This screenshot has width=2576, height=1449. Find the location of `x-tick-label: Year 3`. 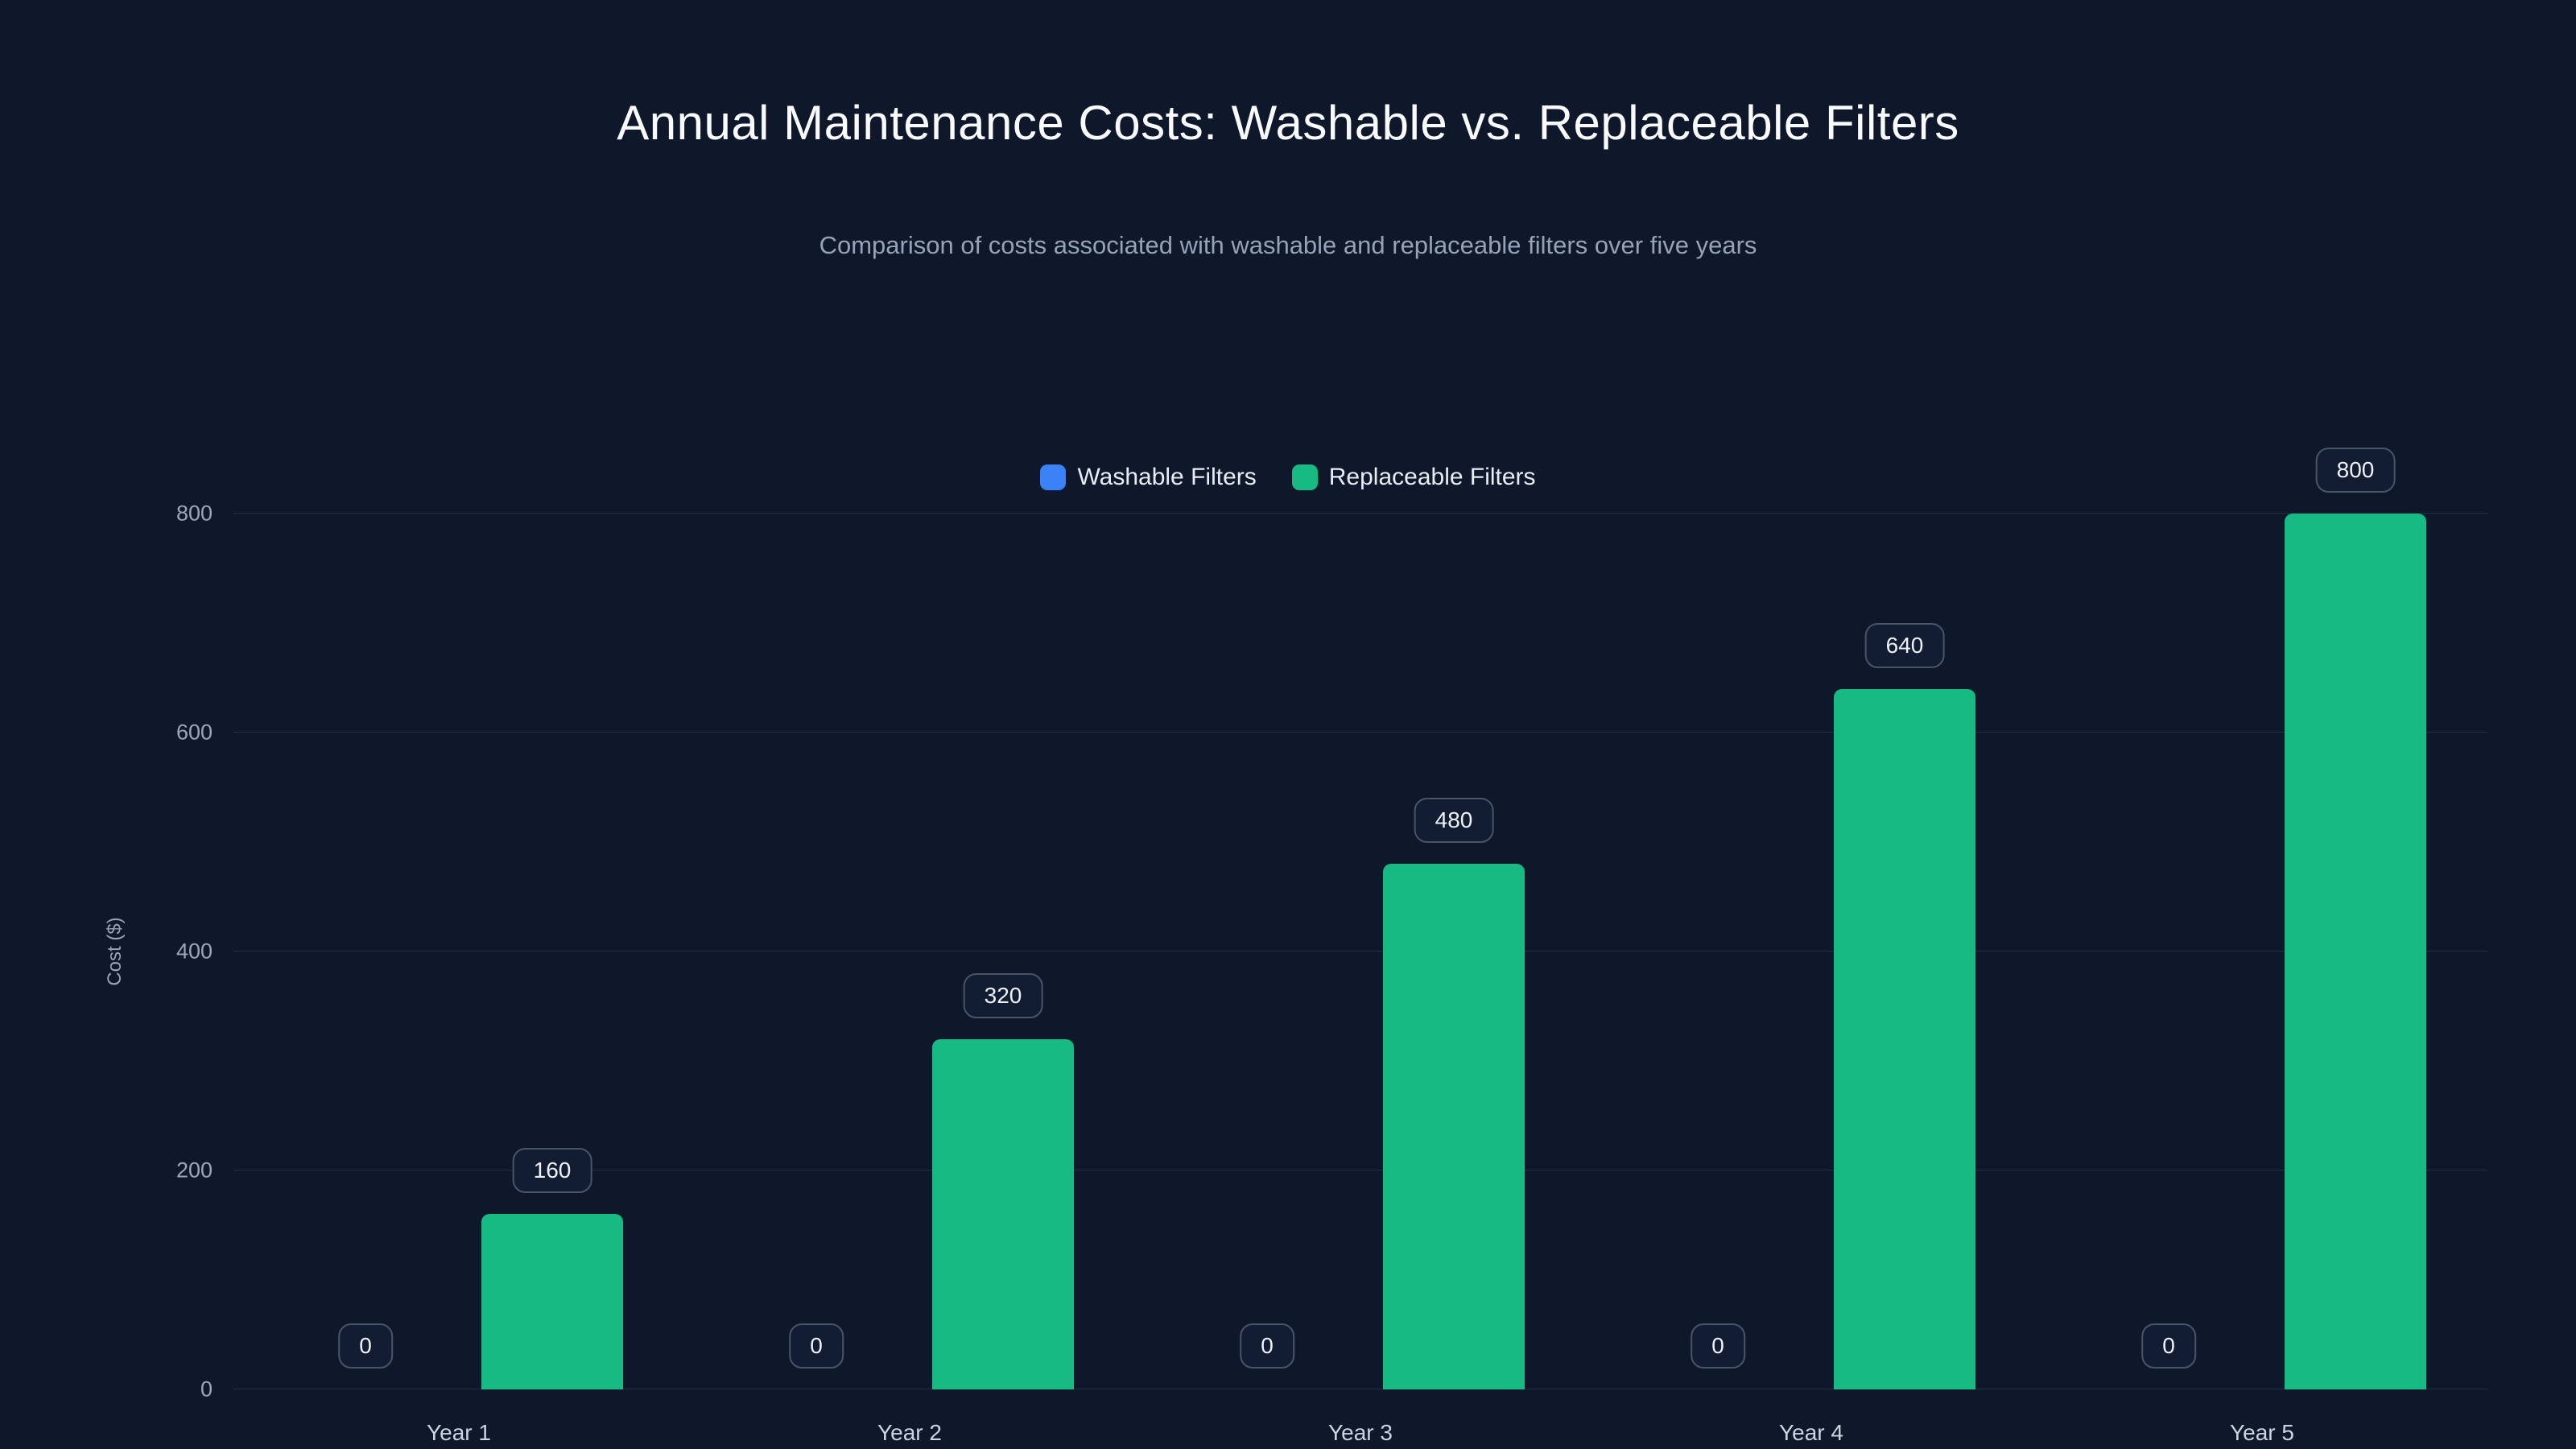

x-tick-label: Year 3 is located at coordinates (1360, 1432).